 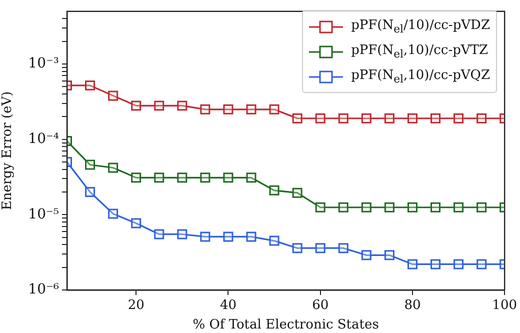 I want to click on y-tick-label: 10⁻⁶, so click(x=44, y=290).